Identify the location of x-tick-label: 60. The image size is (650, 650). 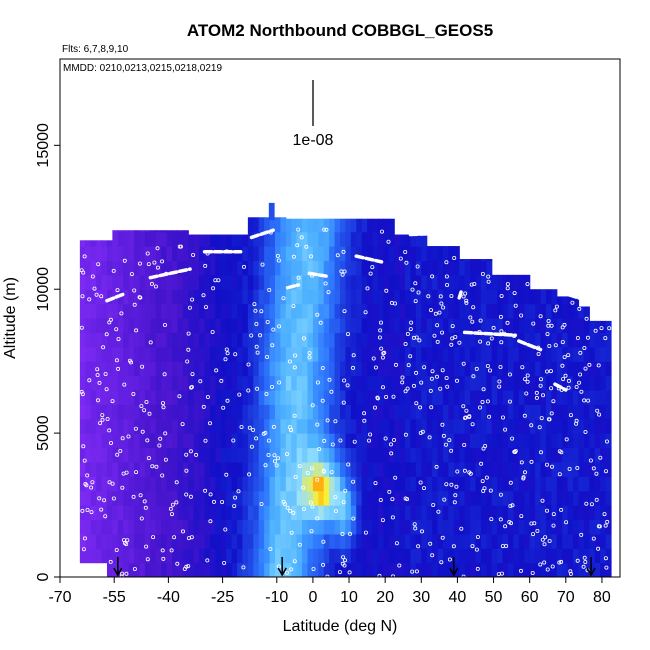
(530, 597).